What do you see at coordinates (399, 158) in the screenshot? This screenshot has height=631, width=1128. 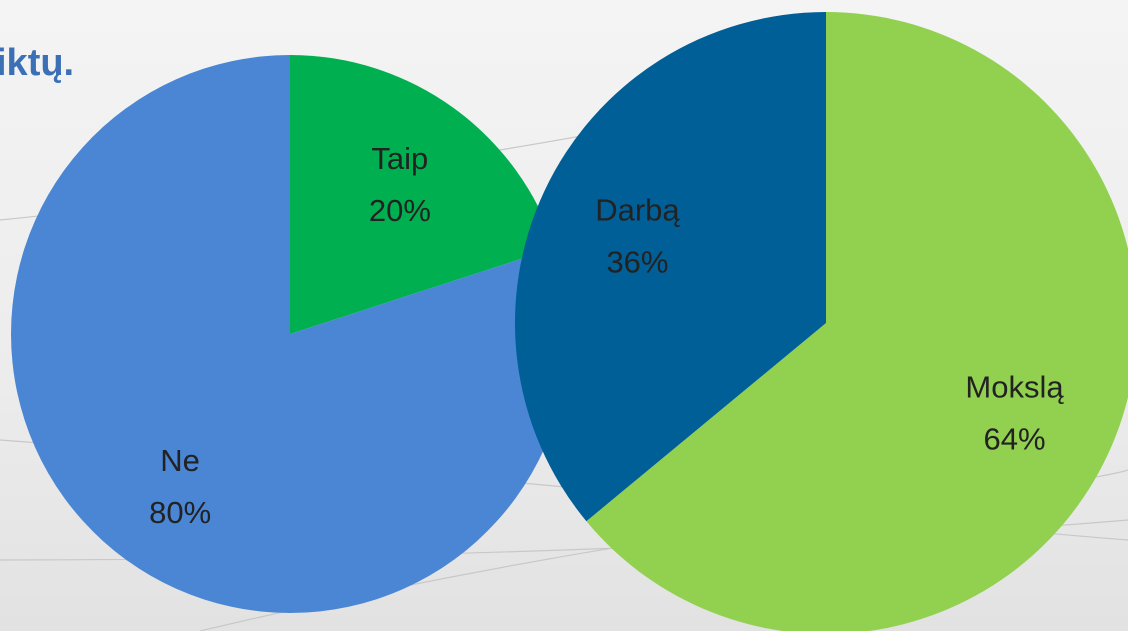 I see `slice-category: Taip` at bounding box center [399, 158].